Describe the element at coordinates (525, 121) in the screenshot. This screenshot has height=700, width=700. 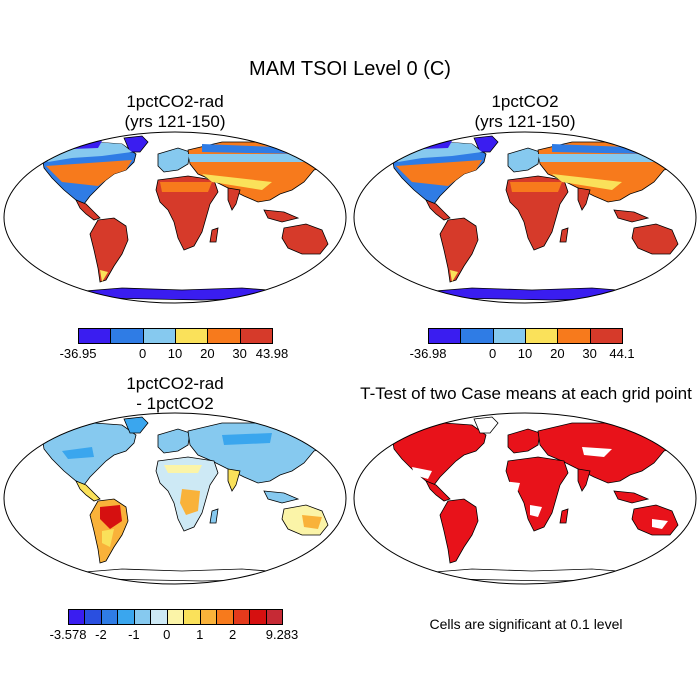
I see `panel2-title-line2: (yrs 121-150)` at that location.